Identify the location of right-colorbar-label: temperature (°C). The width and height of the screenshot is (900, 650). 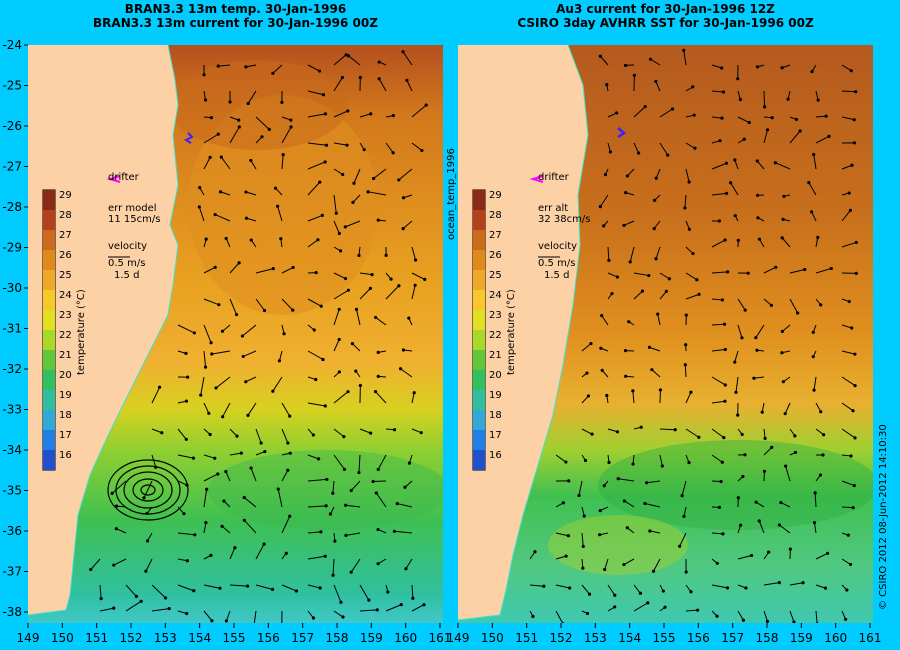
(511, 332).